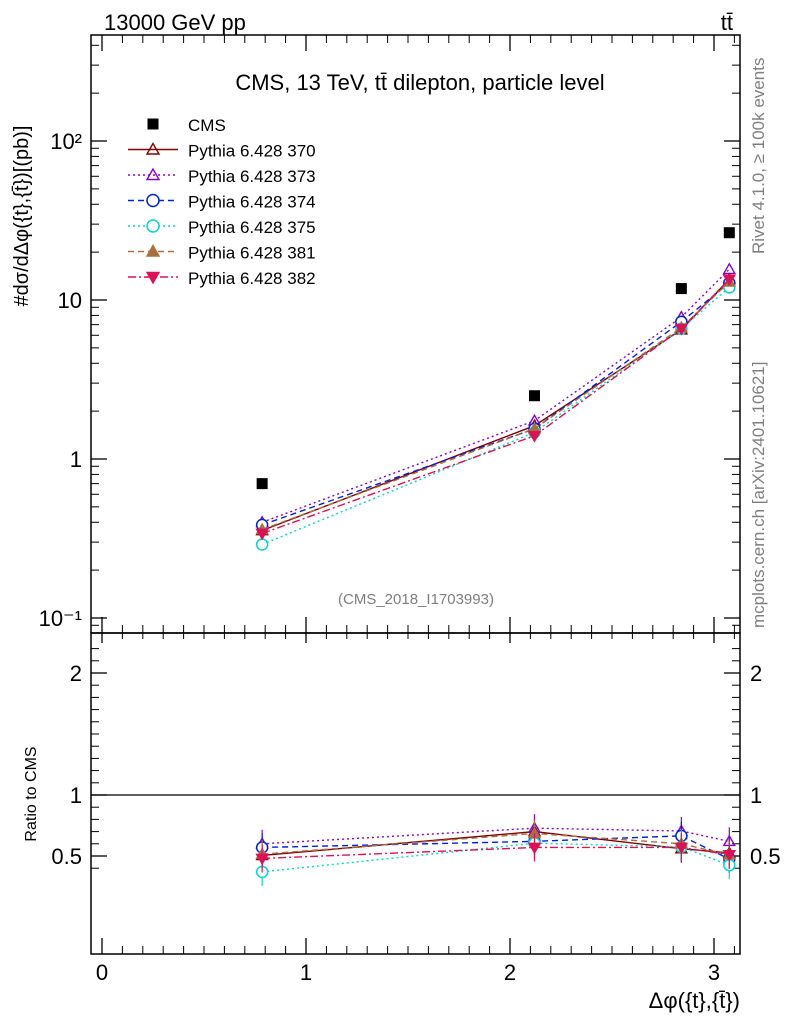  I want to click on series-3-line, so click(495, 404).